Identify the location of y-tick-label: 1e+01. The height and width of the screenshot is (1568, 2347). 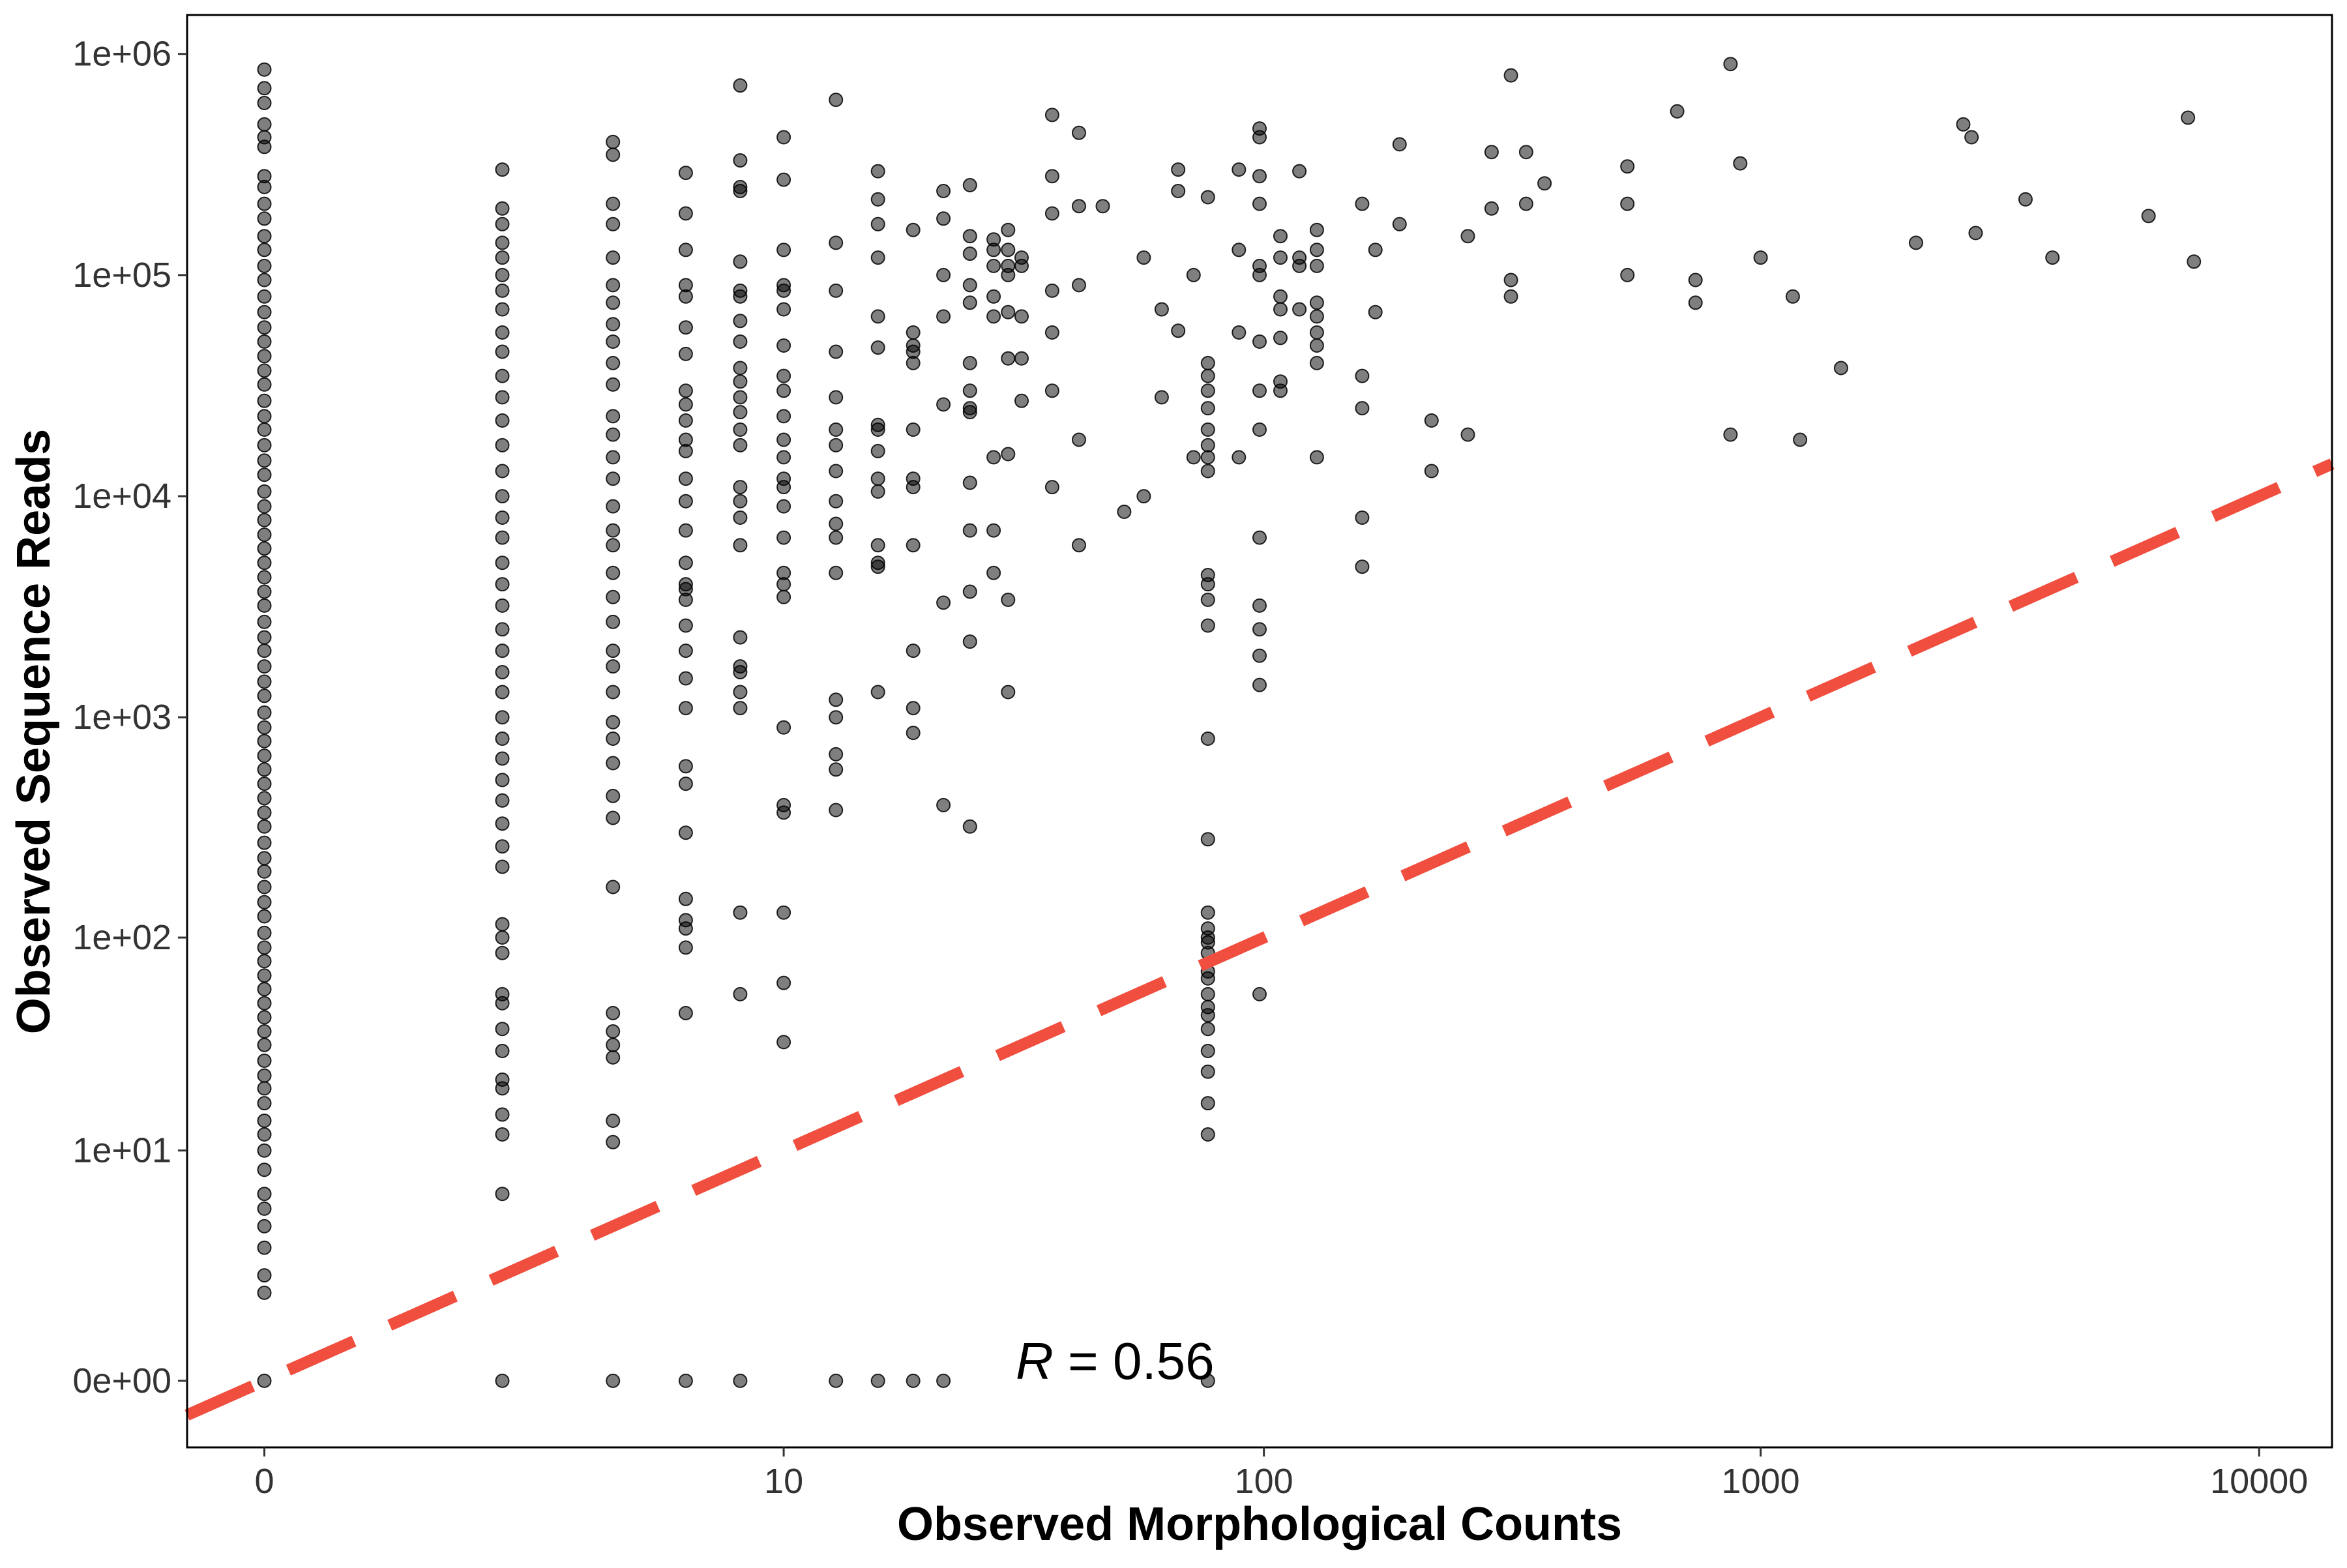
(121, 1151).